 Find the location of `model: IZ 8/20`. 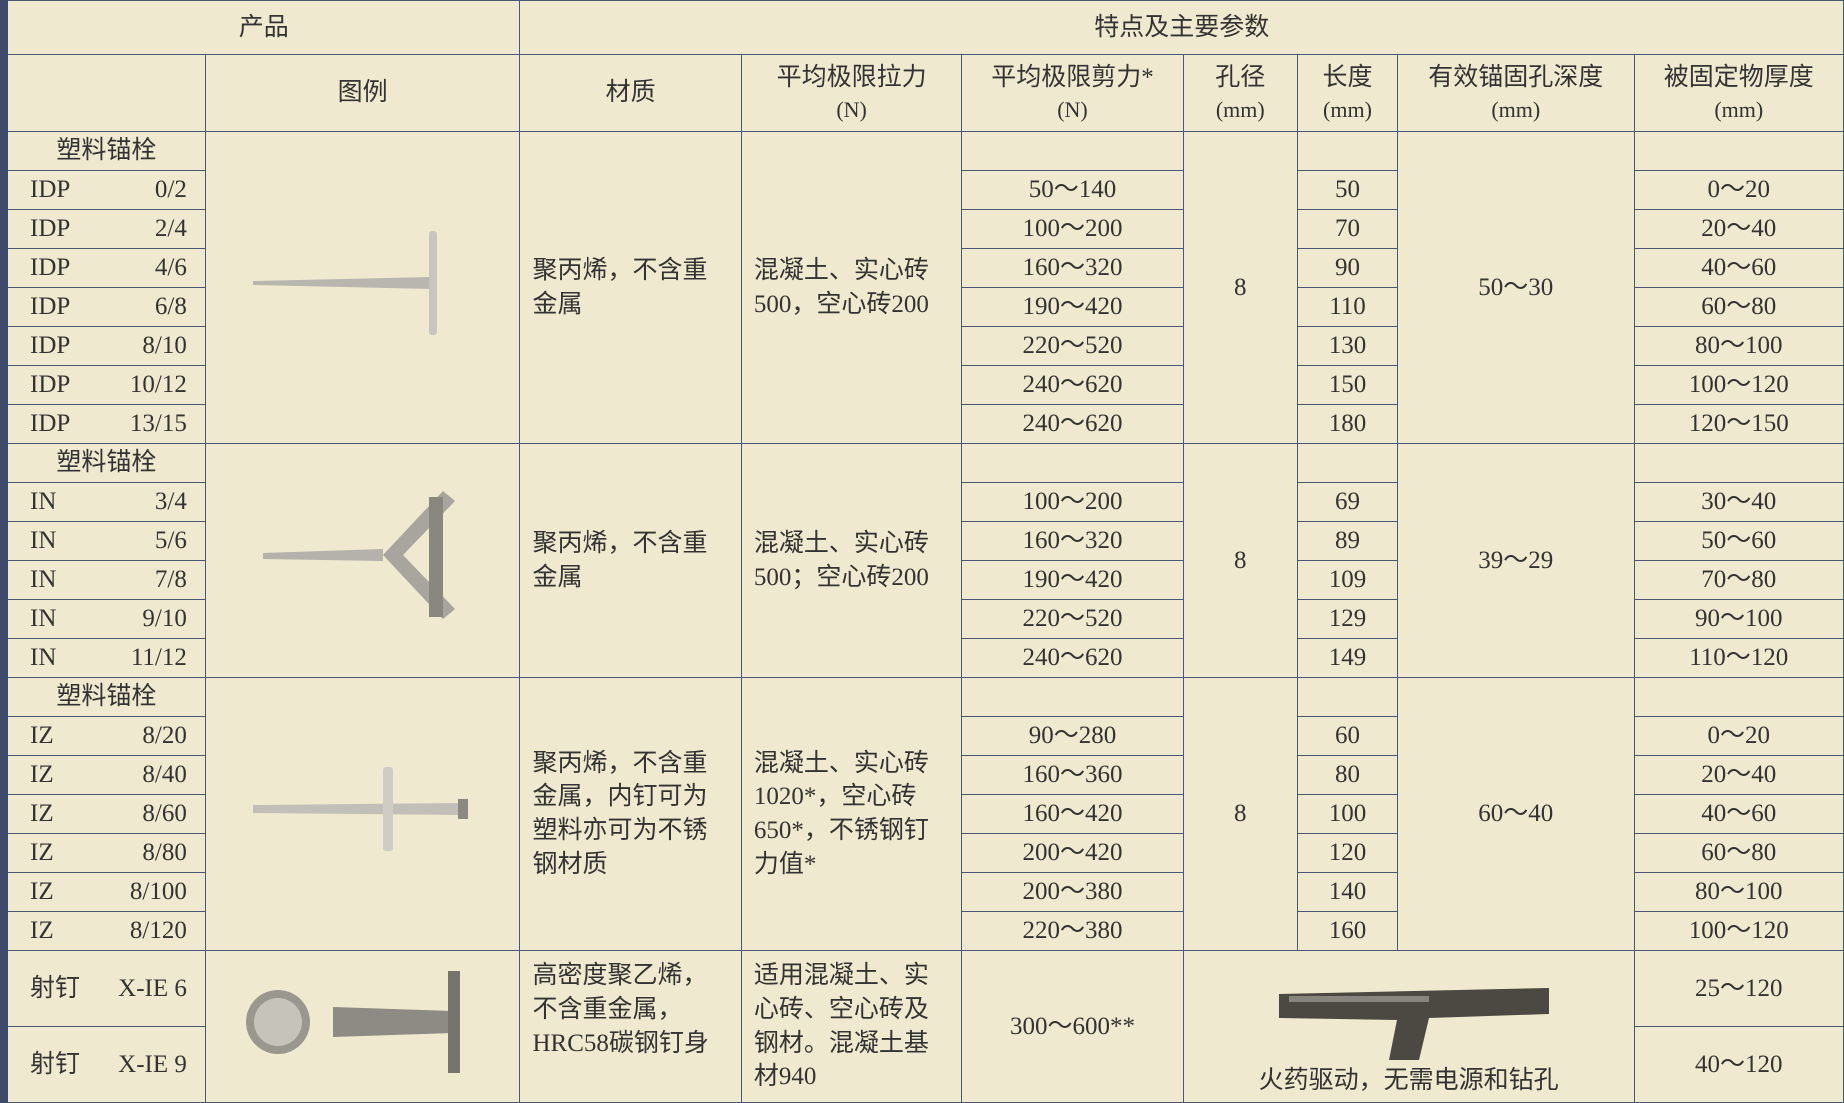

model: IZ 8/20 is located at coordinates (106, 736).